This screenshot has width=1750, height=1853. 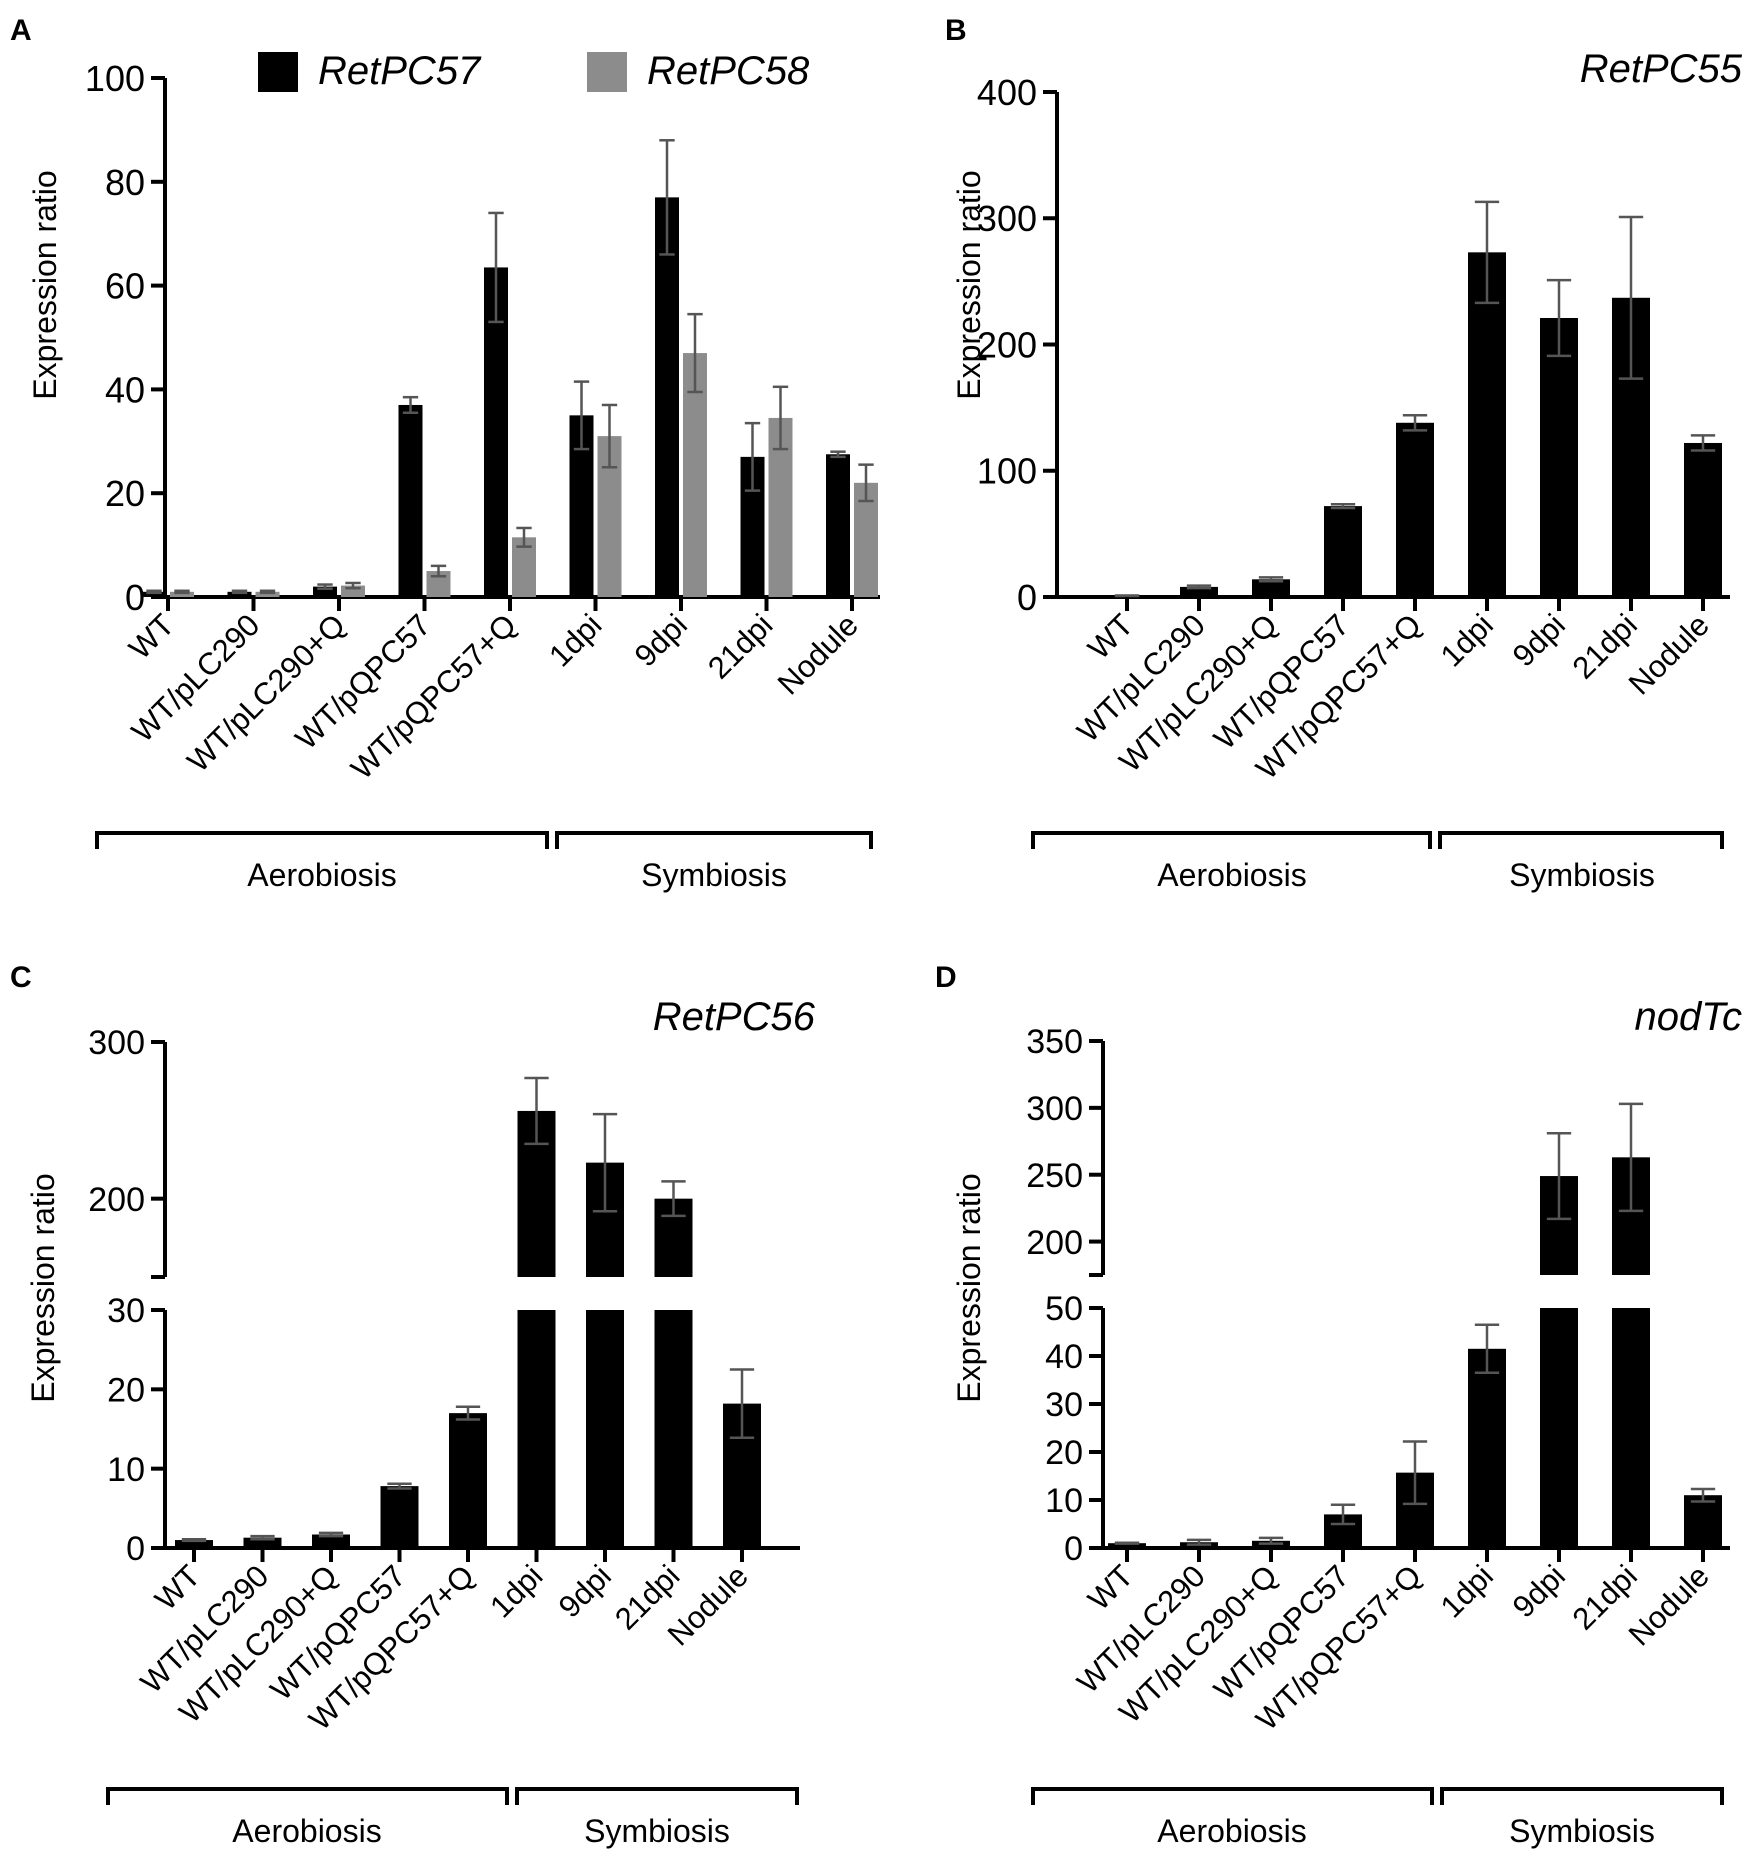 I want to click on y-tick-label: 80, so click(x=125, y=182).